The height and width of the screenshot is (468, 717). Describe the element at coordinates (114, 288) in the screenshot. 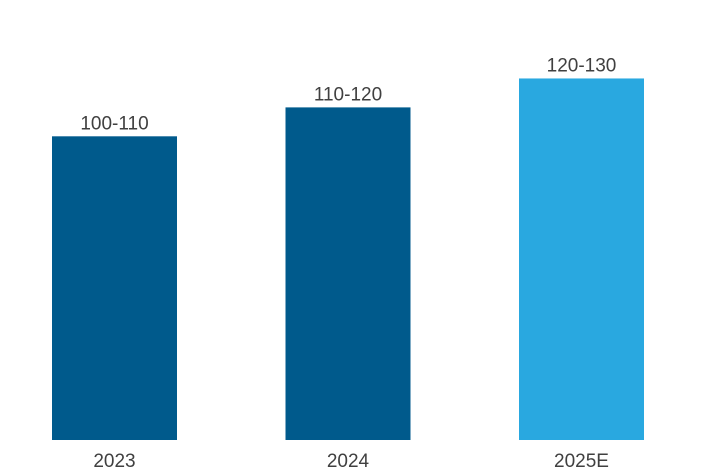

I see `bar-2023` at that location.